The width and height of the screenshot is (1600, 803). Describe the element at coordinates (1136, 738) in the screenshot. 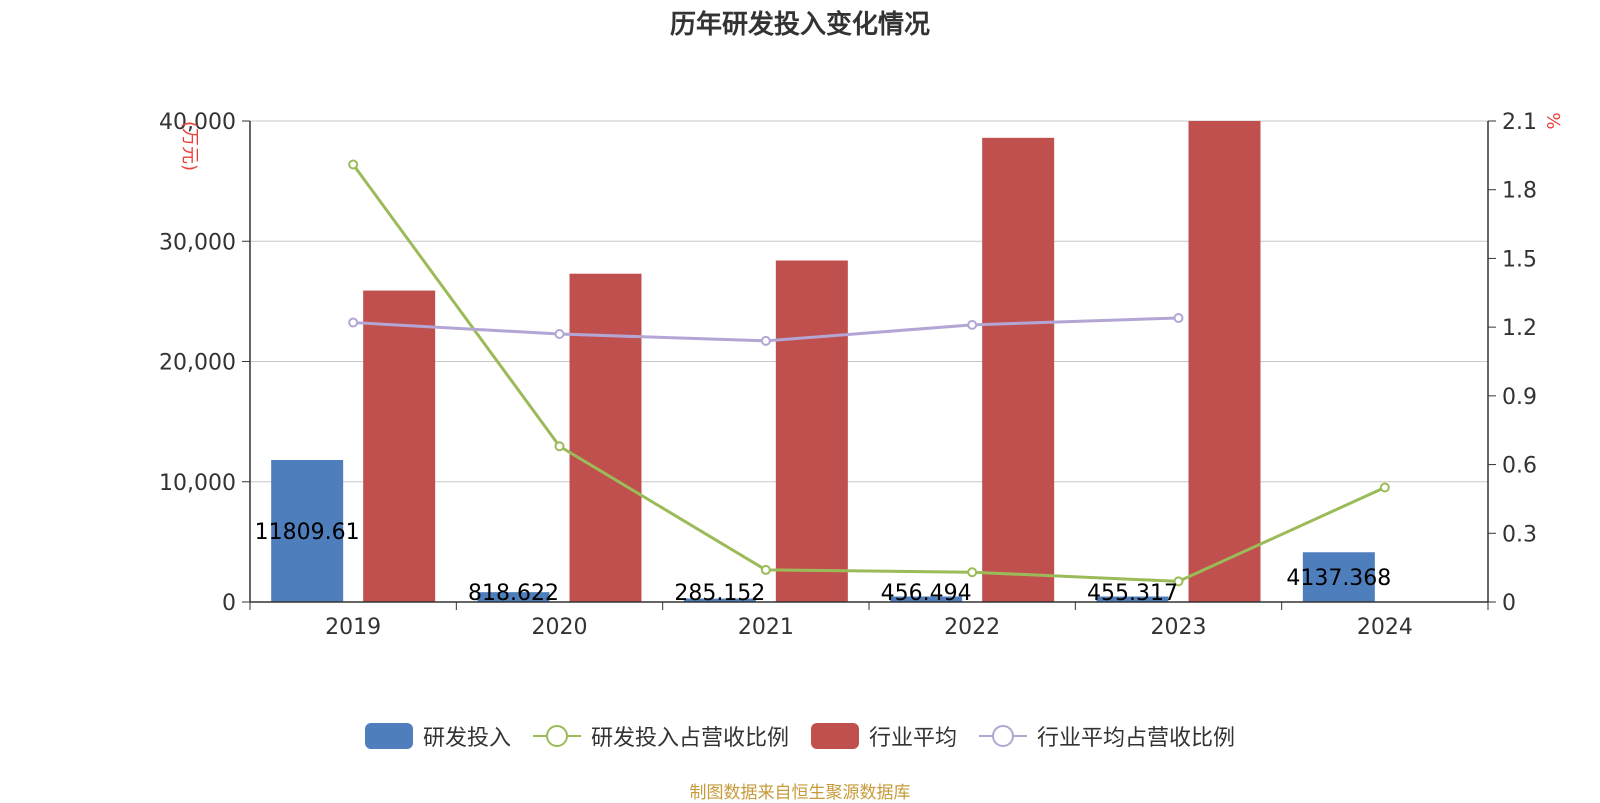

I see `legend-label: 行业平均占营收比例` at that location.